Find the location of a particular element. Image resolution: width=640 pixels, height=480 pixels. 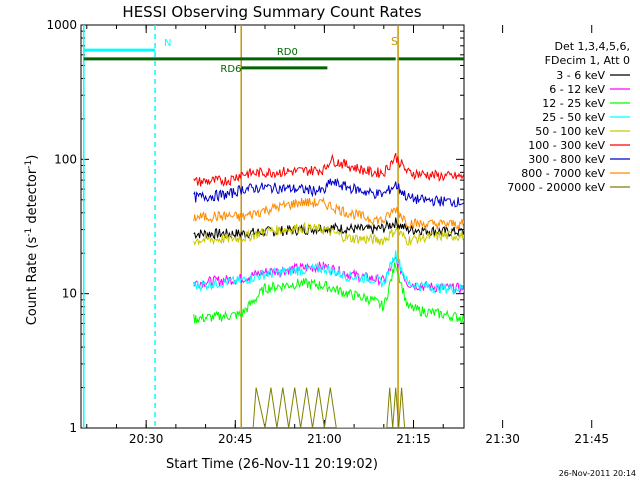

x-tick-label: 20:30 is located at coordinates (146, 439).